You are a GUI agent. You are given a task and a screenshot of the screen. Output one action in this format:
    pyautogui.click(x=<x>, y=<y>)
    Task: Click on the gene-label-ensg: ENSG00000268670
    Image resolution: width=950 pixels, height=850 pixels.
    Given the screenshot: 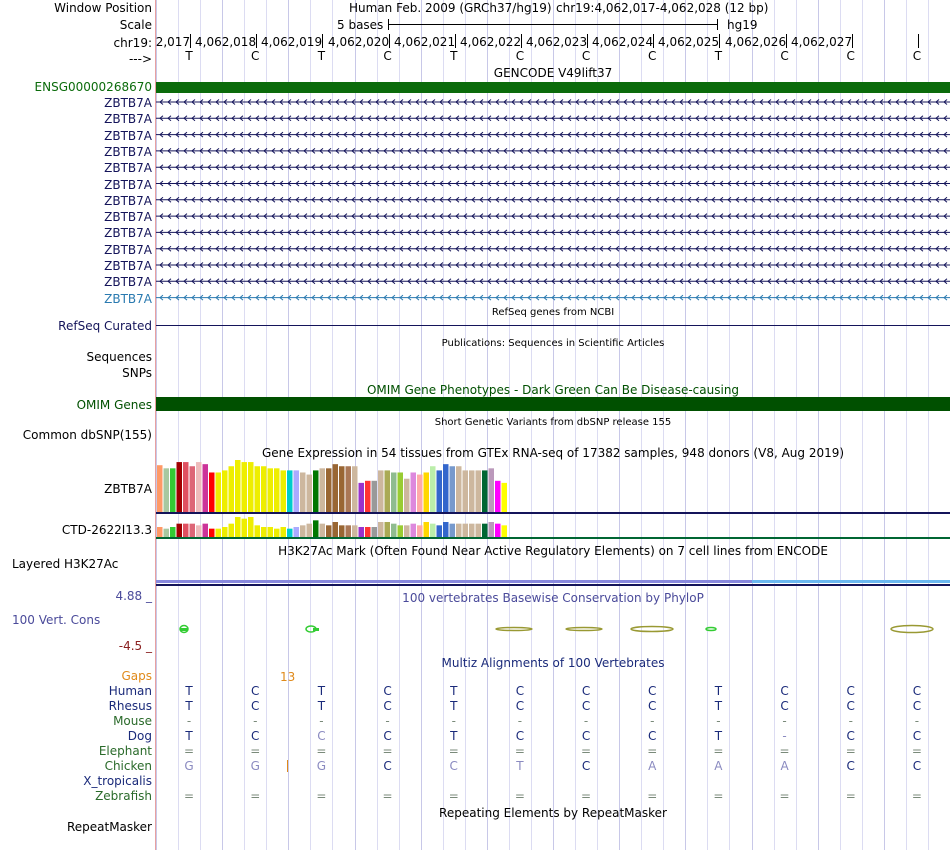 What is the action you would take?
    pyautogui.click(x=93, y=87)
    